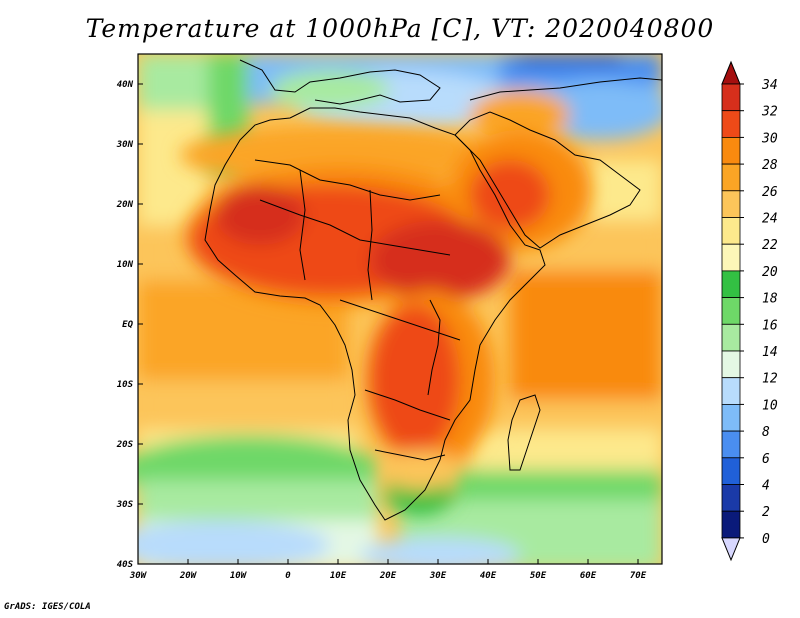 Image resolution: width=800 pixels, height=618 pixels. I want to click on colorbar-level-label: 8, so click(766, 432).